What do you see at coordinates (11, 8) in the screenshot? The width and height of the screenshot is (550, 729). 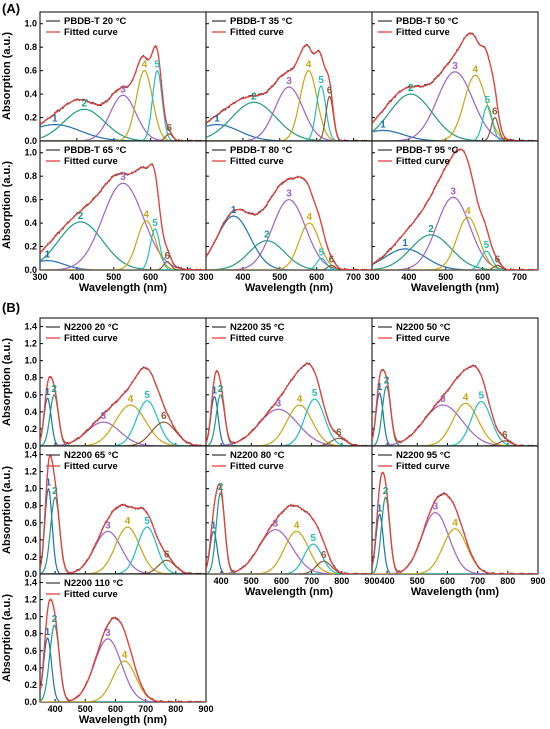 I see `section-a-letter: (A)` at bounding box center [11, 8].